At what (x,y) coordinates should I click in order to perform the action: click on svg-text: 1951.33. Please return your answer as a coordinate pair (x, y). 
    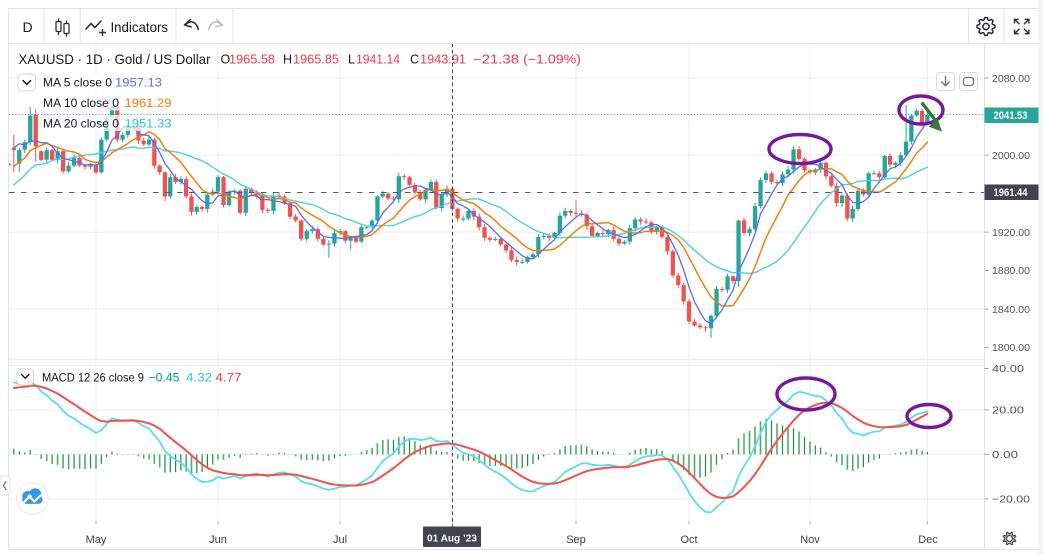
    Looking at the image, I should click on (148, 123).